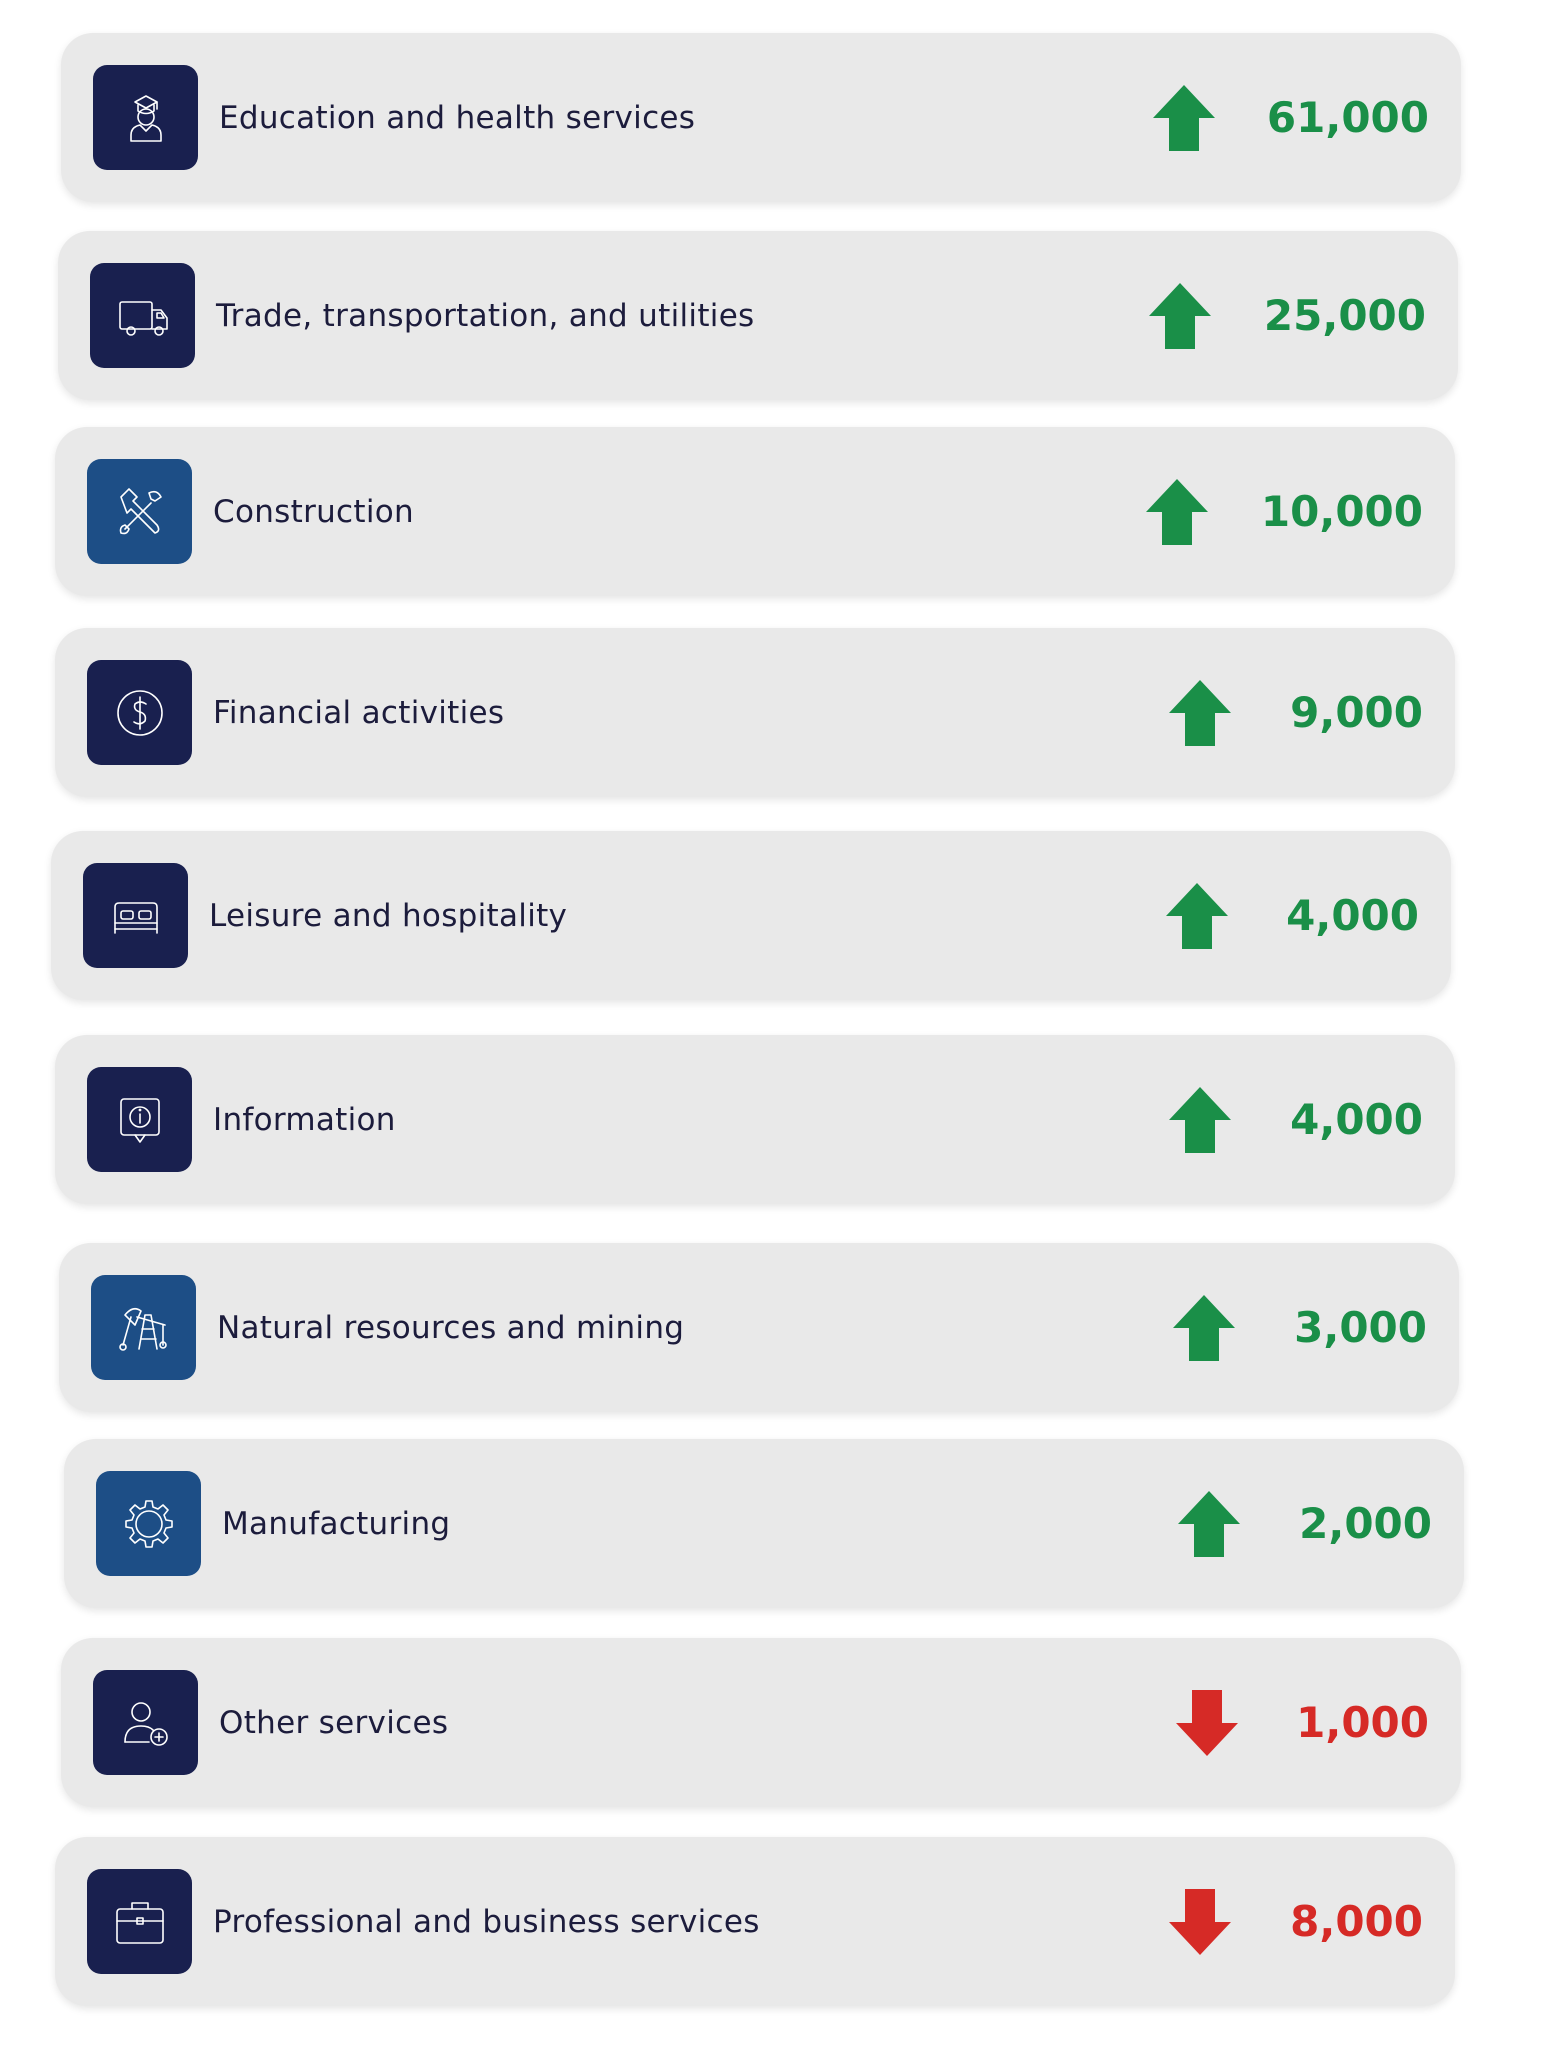 The width and height of the screenshot is (1541, 2048). I want to click on change-value: 2,000, so click(1365, 1523).